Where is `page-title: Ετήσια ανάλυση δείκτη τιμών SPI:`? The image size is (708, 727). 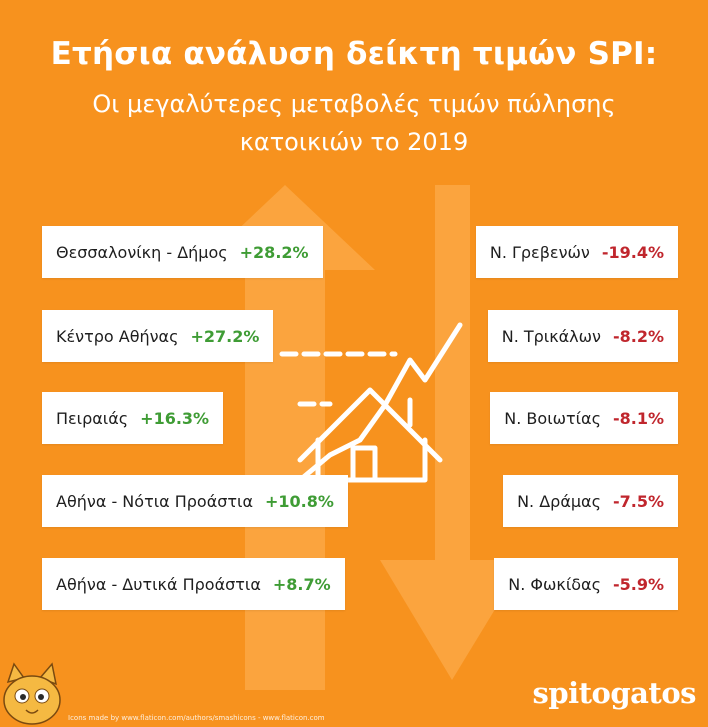 page-title: Ετήσια ανάλυση δείκτη τιμών SPI: is located at coordinates (354, 54).